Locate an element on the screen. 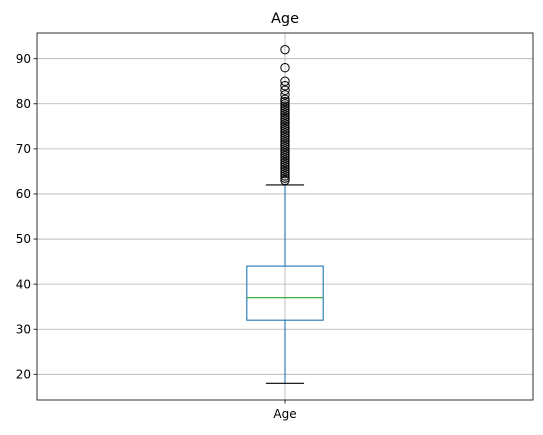  y-tick-label: 80 is located at coordinates (23, 104).